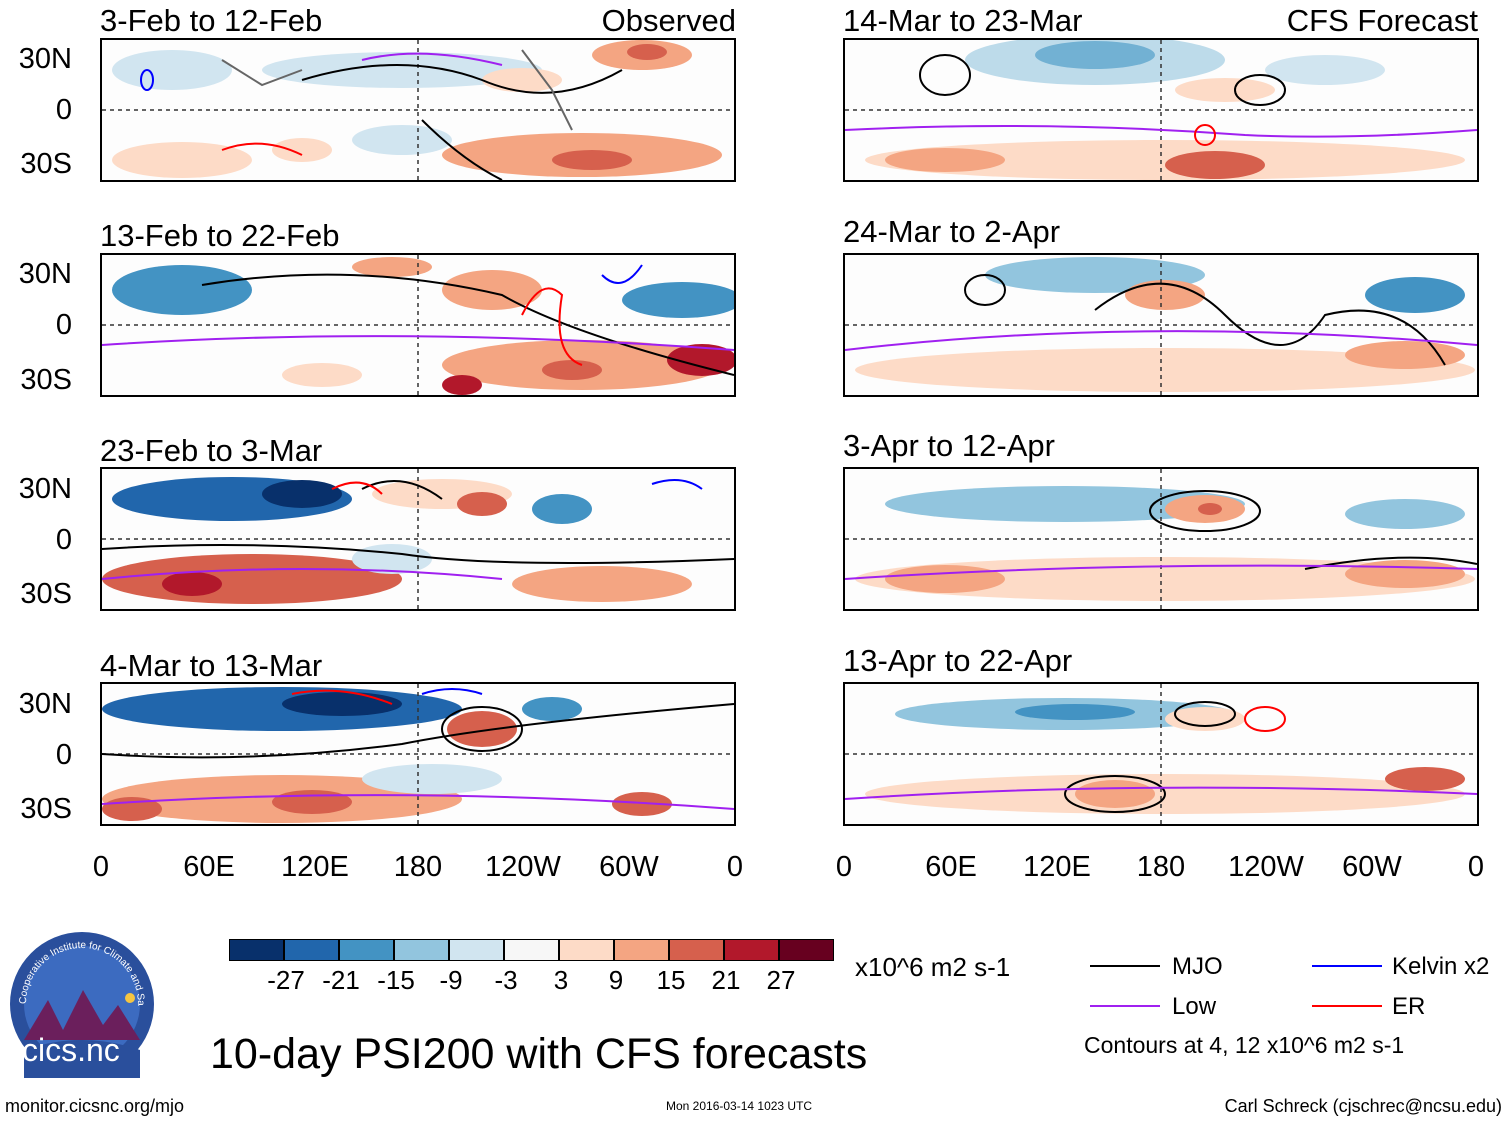 The height and width of the screenshot is (1121, 1510). Describe the element at coordinates (1409, 1006) in the screenshot. I see `legend-label-er: ER` at that location.